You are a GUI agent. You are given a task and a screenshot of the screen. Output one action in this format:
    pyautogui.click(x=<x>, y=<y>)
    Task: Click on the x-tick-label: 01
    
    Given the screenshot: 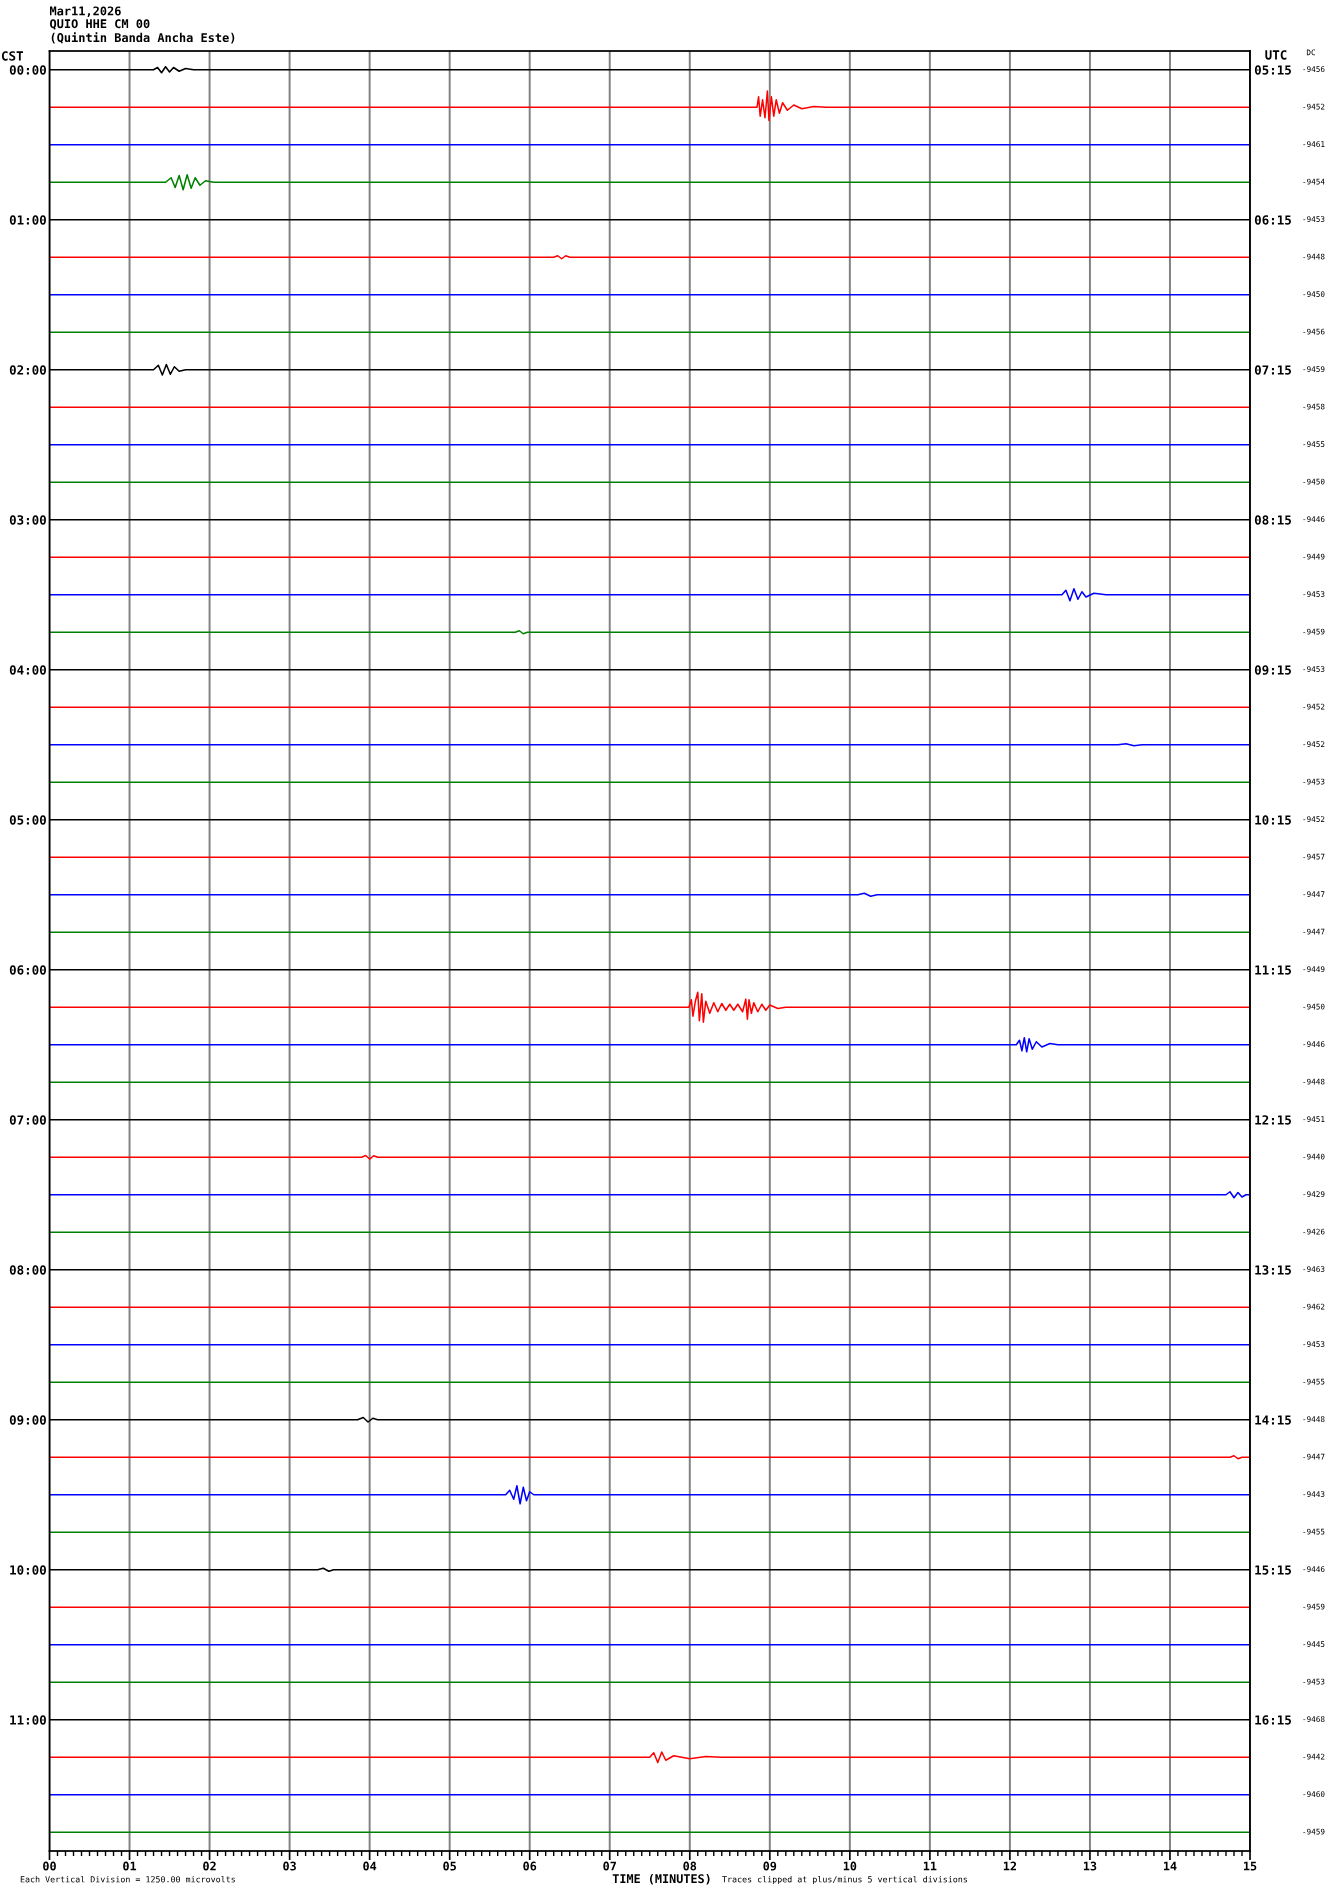 What is the action you would take?
    pyautogui.click(x=130, y=1866)
    